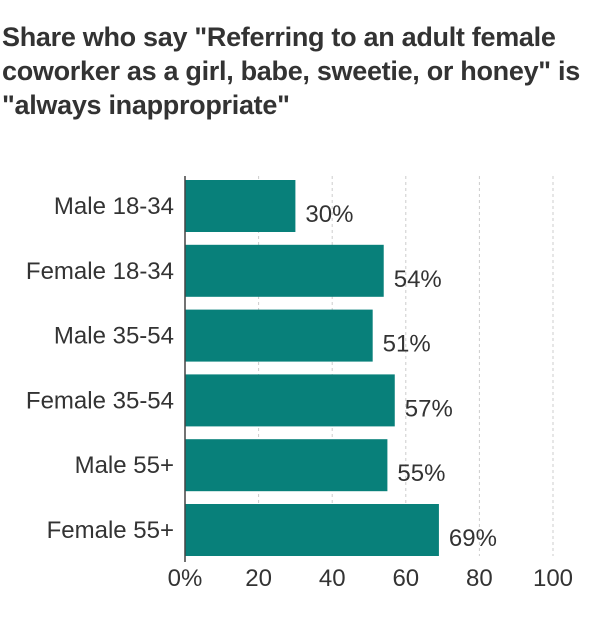  Describe the element at coordinates (429, 408) in the screenshot. I see `value-label: 57%` at that location.